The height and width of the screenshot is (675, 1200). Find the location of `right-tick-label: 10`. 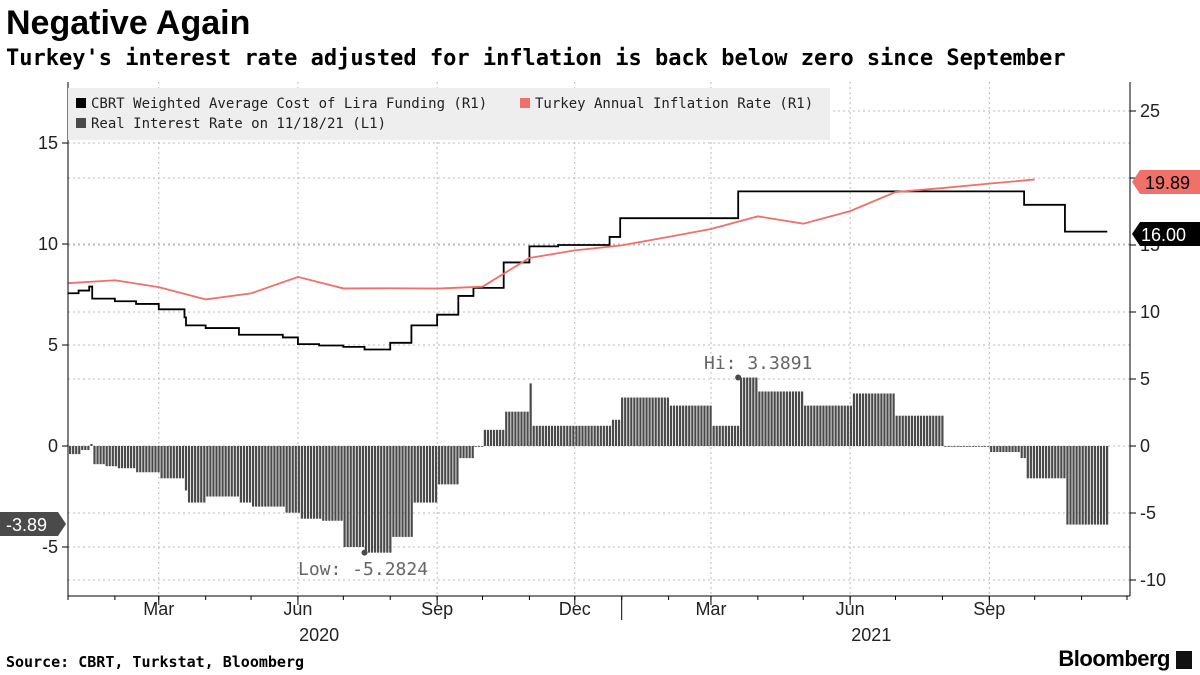

right-tick-label: 10 is located at coordinates (1150, 312).